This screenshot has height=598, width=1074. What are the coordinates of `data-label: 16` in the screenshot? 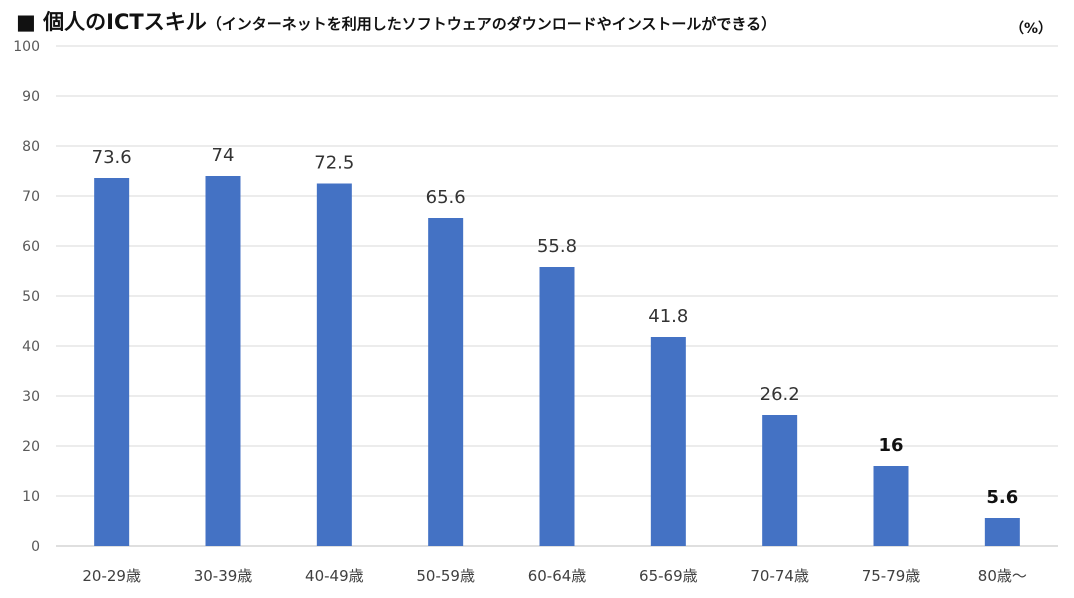 It's located at (890, 445).